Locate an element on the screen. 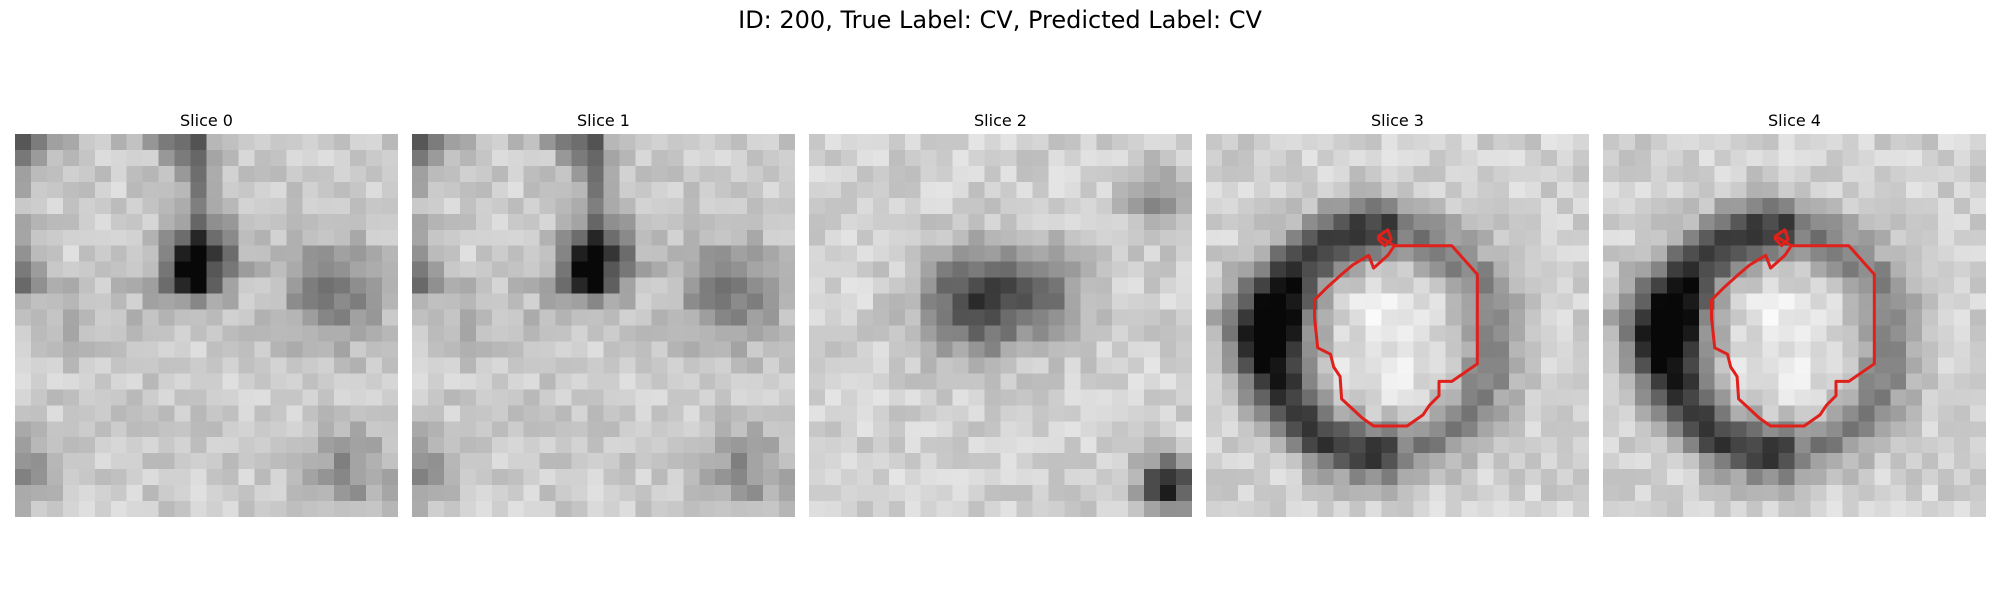 The height and width of the screenshot is (600, 2000). slice-title: Slice 4 is located at coordinates (1794, 120).